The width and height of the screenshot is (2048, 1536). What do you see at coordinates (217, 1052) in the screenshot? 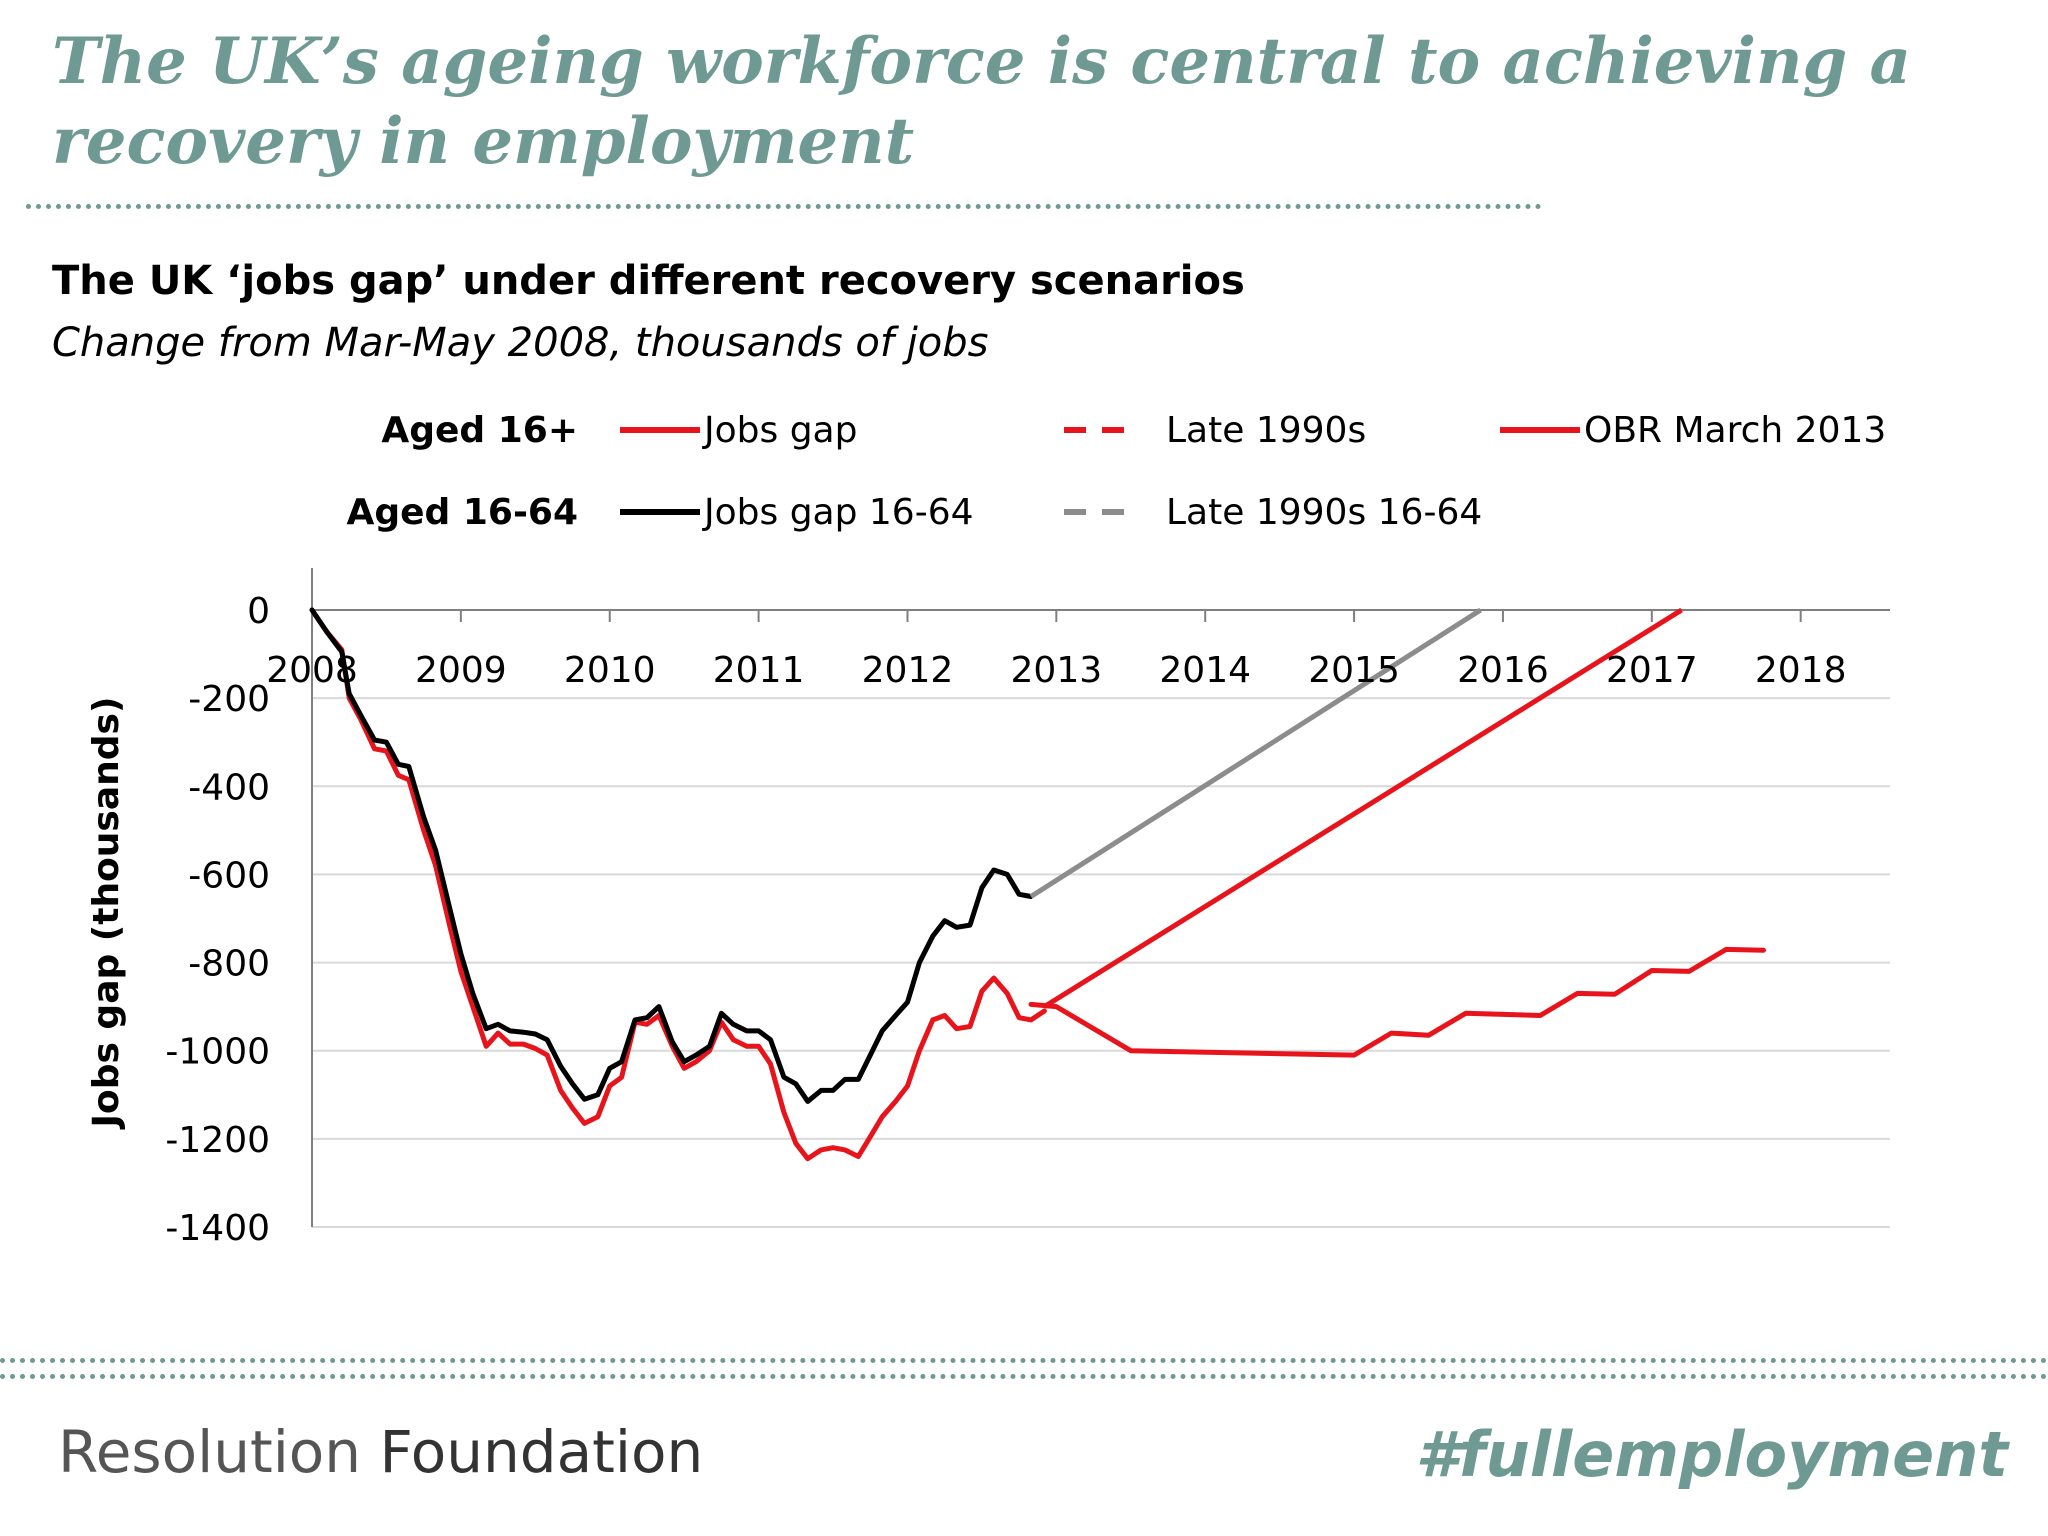
I see `y-tick-label: -1000` at bounding box center [217, 1052].